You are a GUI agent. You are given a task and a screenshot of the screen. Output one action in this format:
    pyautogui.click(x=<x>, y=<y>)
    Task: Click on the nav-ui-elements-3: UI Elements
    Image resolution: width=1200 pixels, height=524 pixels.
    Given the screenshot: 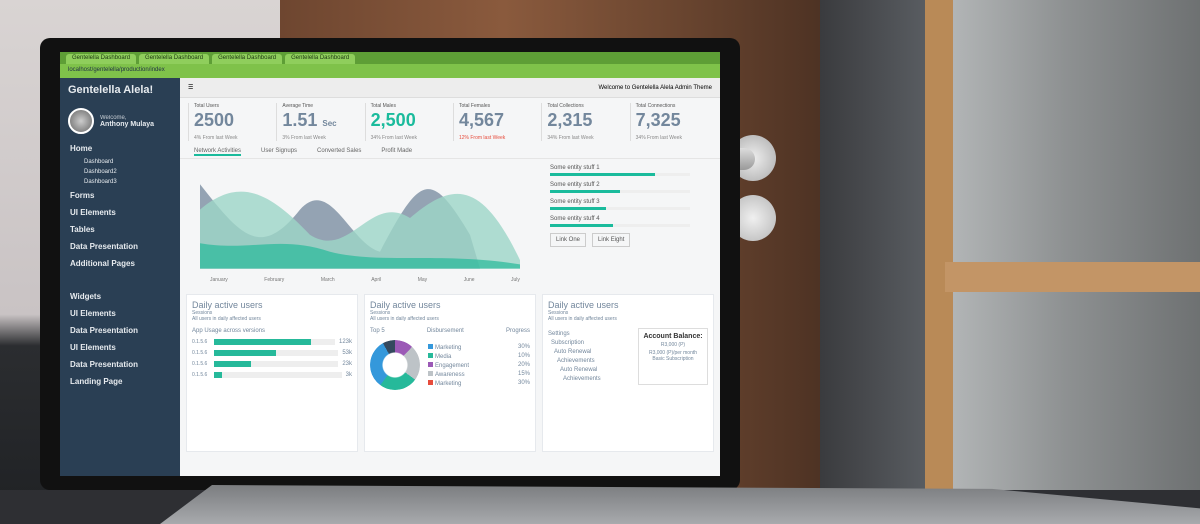 What is the action you would take?
    pyautogui.click(x=93, y=347)
    